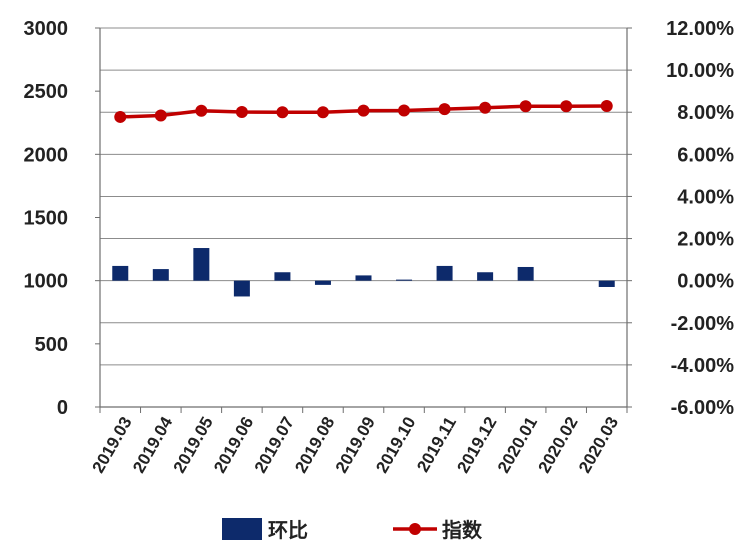 This screenshot has height=545, width=741. What do you see at coordinates (241, 288) in the screenshot?
I see `bar-2019.06` at bounding box center [241, 288].